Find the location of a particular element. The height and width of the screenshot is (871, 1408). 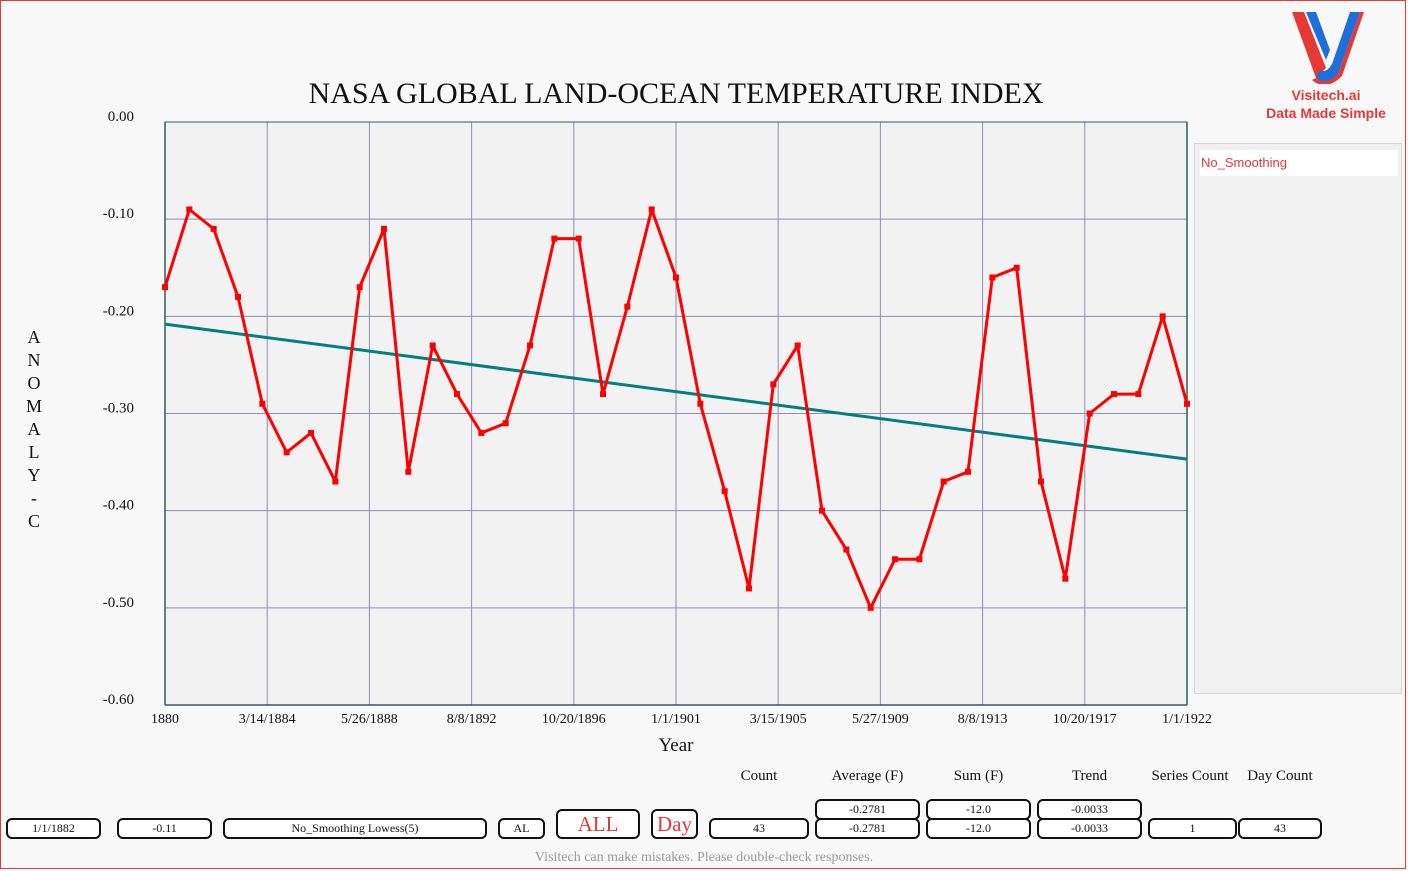

day-count-field: 43 is located at coordinates (1280, 828).